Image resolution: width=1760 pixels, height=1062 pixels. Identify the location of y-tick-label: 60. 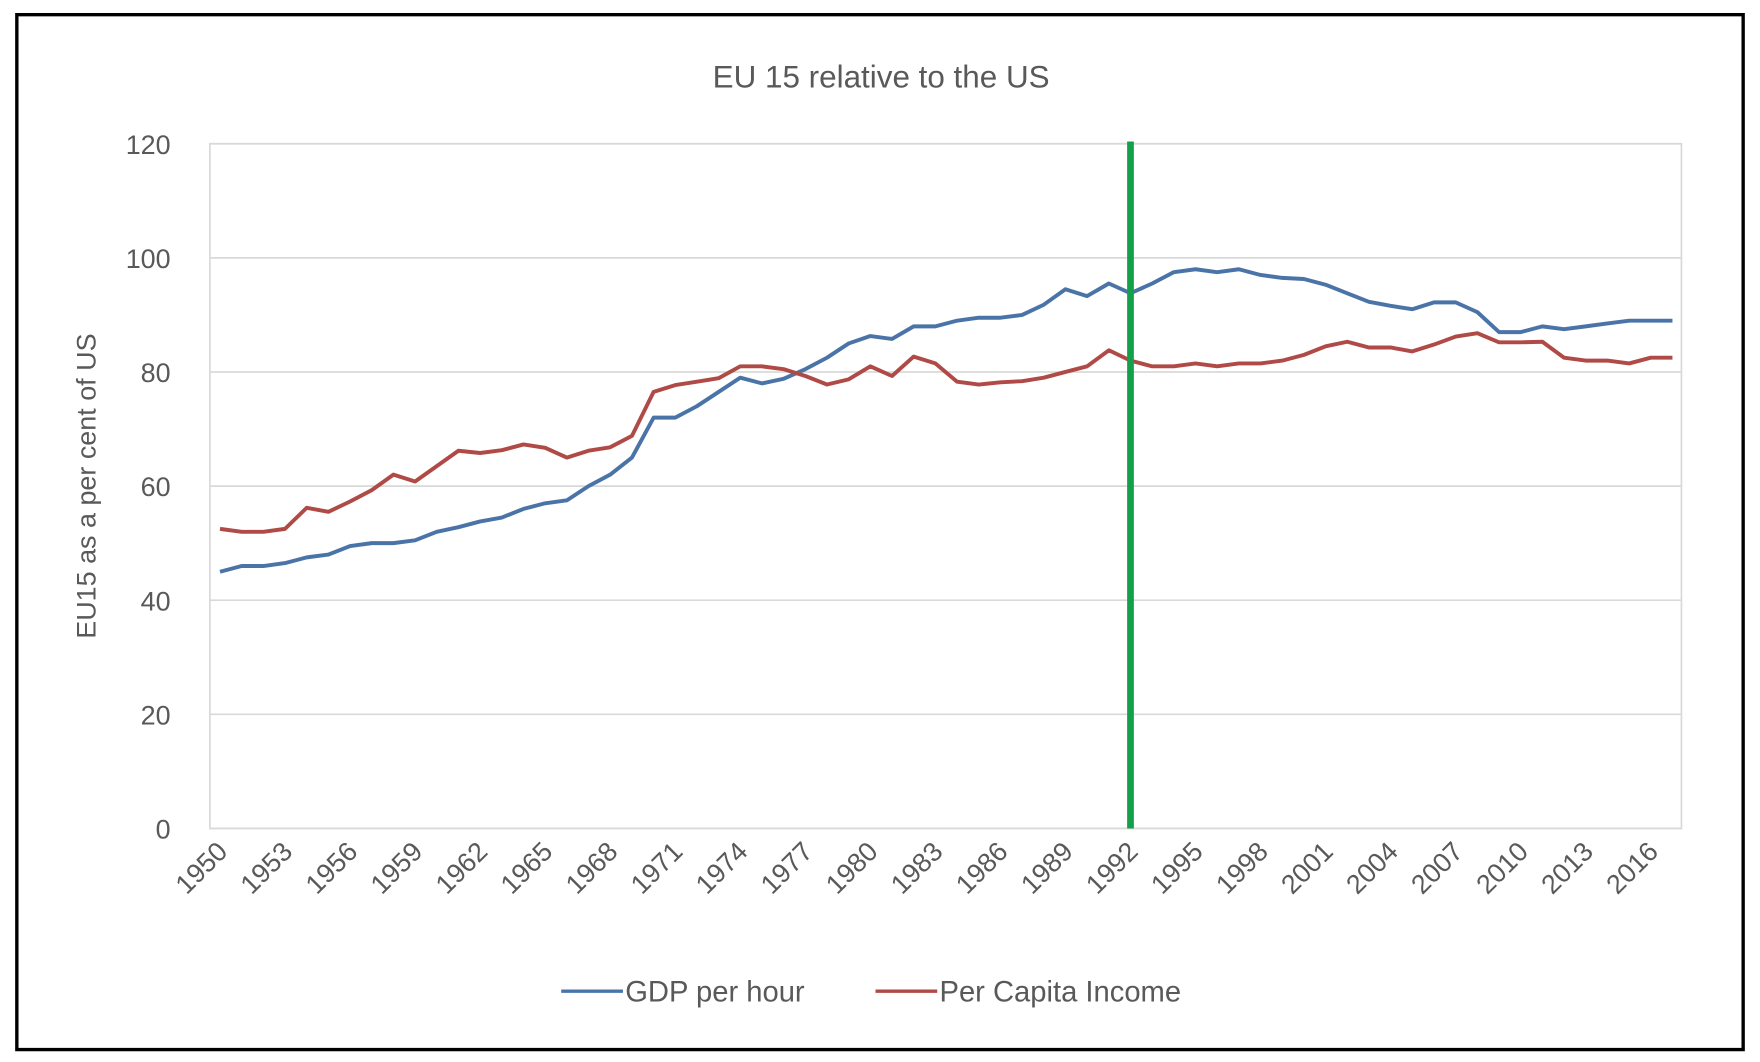
(156, 487).